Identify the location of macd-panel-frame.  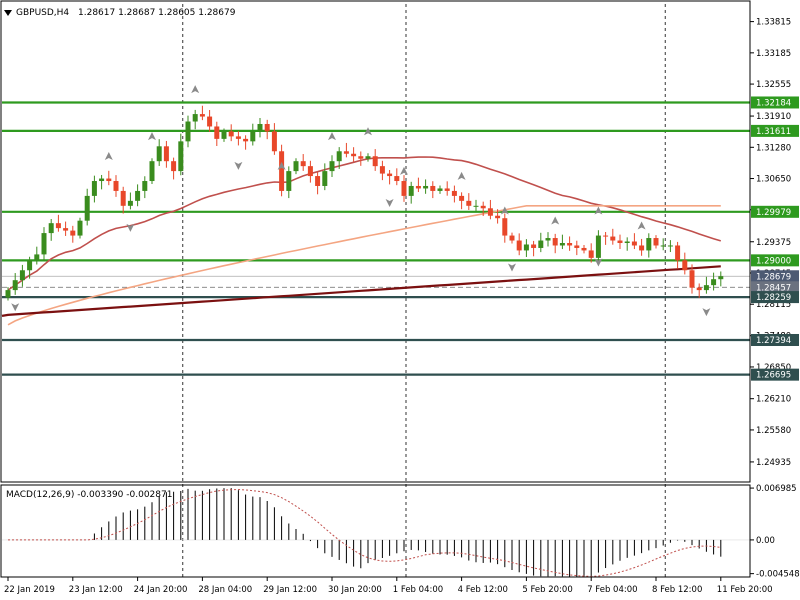
(375, 531).